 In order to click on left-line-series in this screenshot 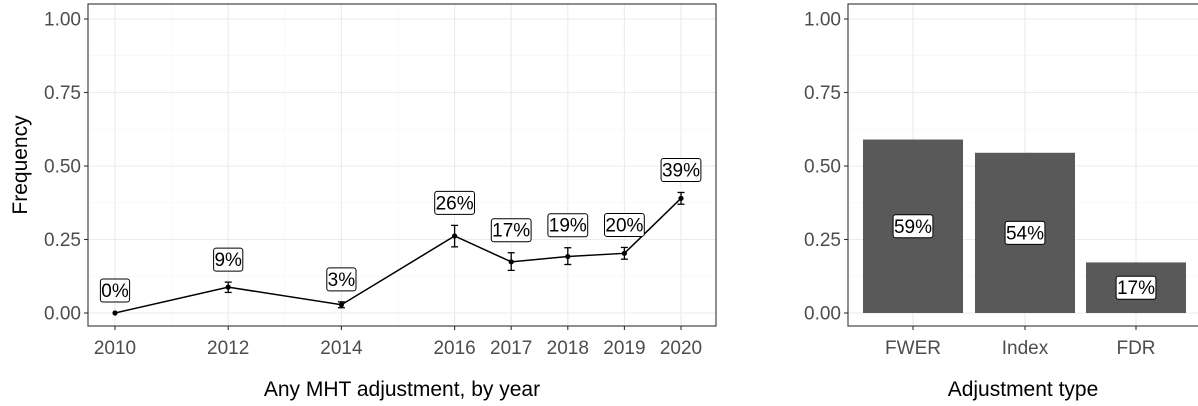, I will do `click(398, 253)`.